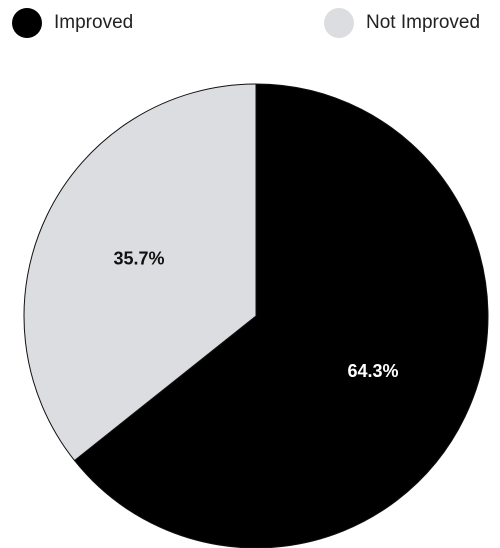 The height and width of the screenshot is (548, 500). What do you see at coordinates (339, 23) in the screenshot?
I see `legend-swatch-not-improved` at bounding box center [339, 23].